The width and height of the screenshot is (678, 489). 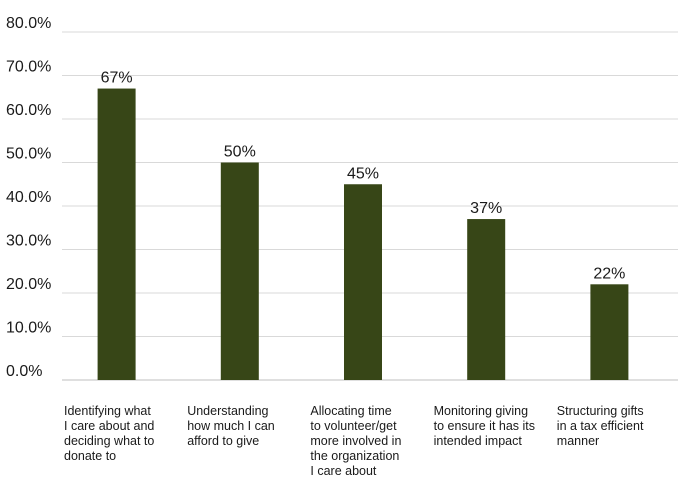 I want to click on category-label-line: more involved in, so click(x=355, y=441).